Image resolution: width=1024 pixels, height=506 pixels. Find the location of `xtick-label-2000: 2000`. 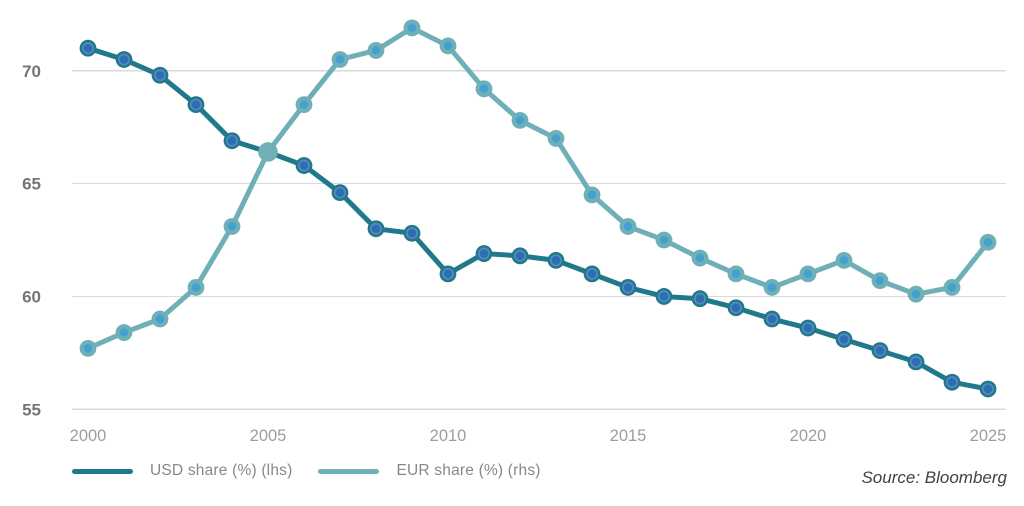

xtick-label-2000: 2000 is located at coordinates (88, 436).